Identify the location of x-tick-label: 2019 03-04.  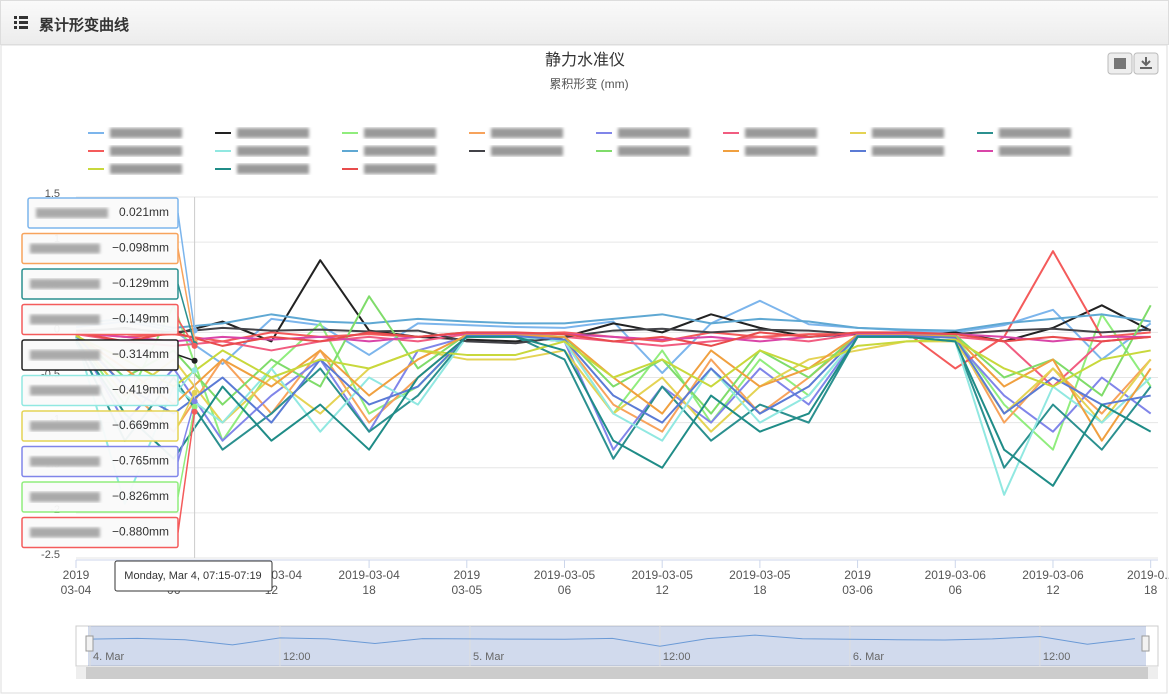
(76, 582).